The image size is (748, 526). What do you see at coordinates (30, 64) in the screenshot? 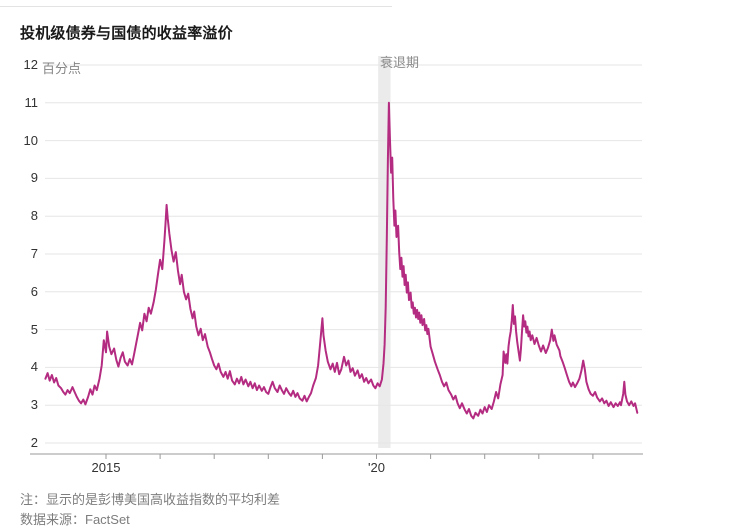
I see `y-tick-label: 12` at bounding box center [30, 64].